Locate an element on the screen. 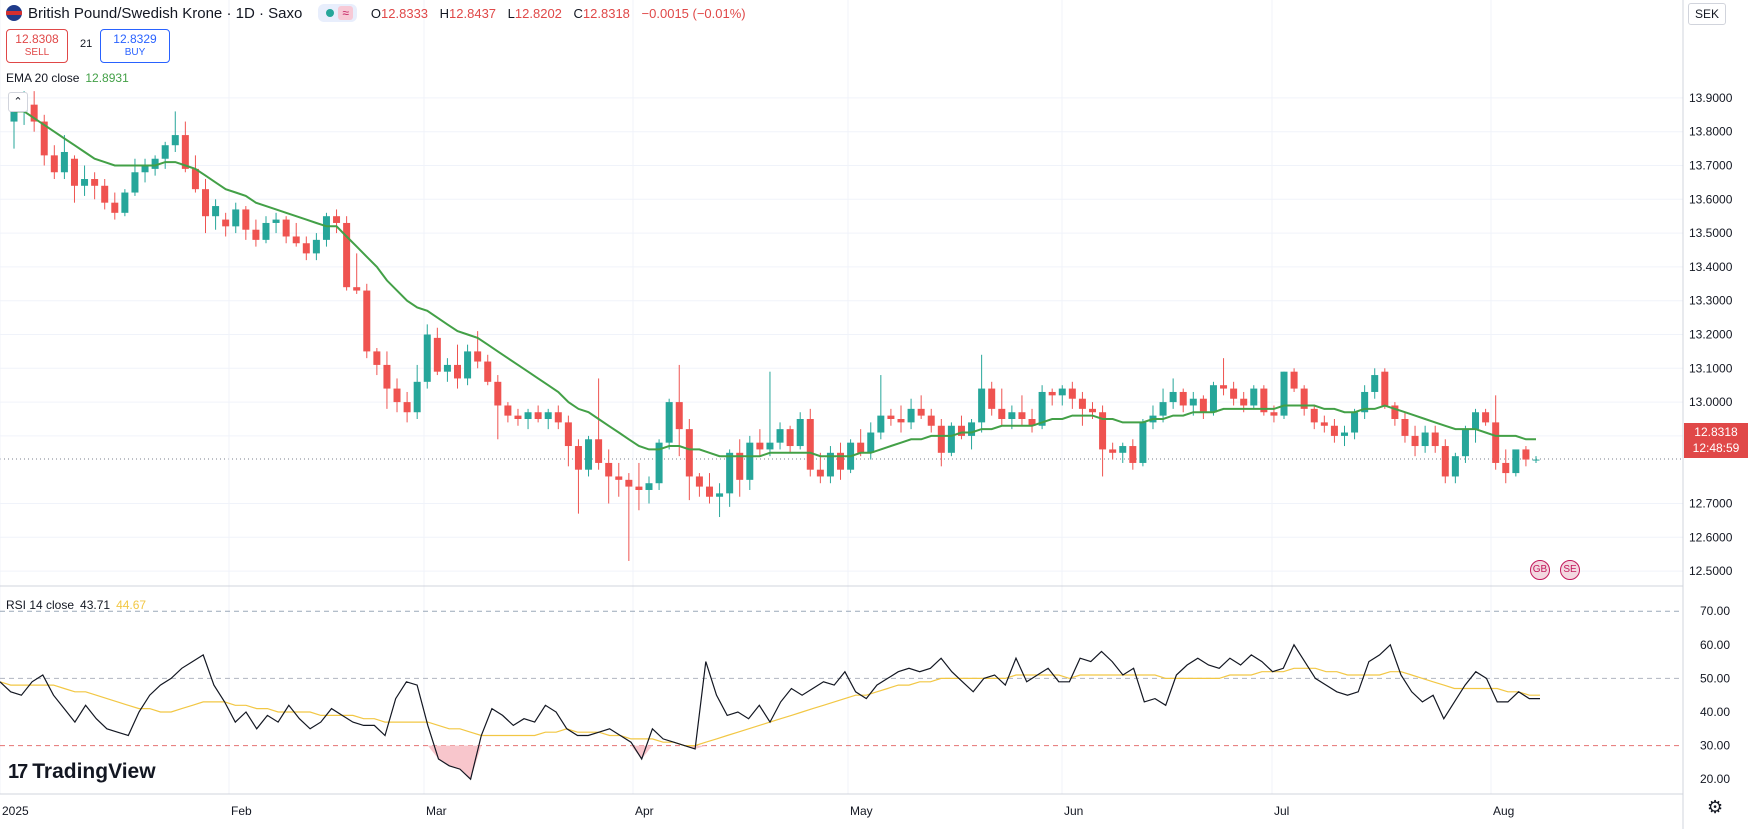  status-pill: ≈ is located at coordinates (337, 13).